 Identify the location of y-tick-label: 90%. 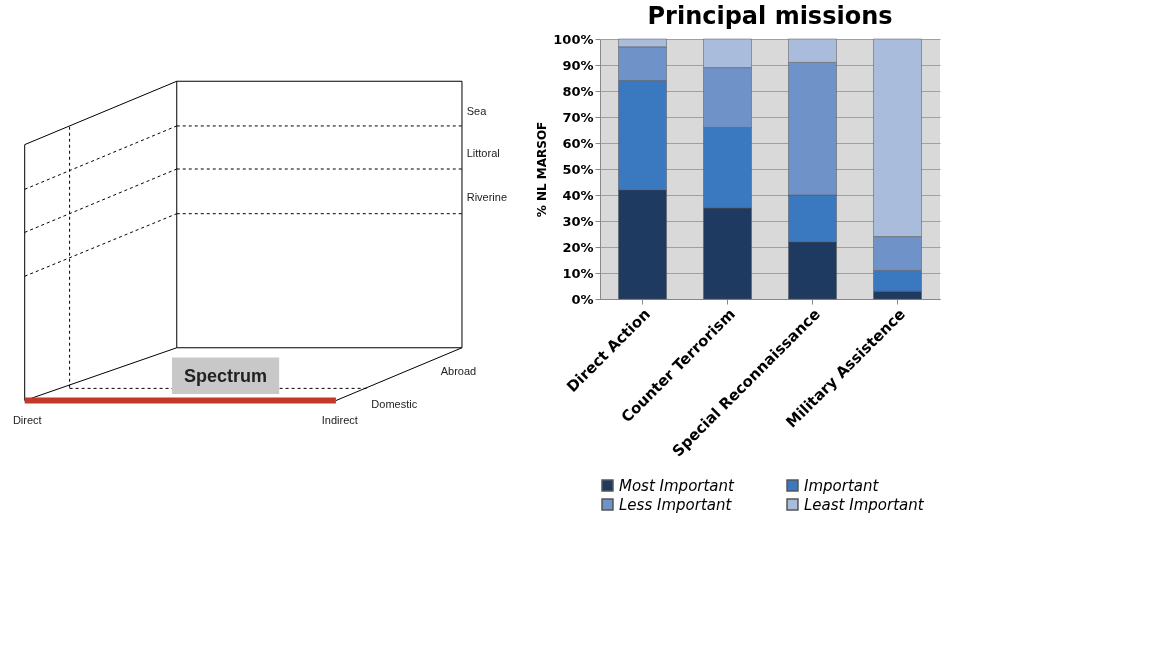
(578, 65).